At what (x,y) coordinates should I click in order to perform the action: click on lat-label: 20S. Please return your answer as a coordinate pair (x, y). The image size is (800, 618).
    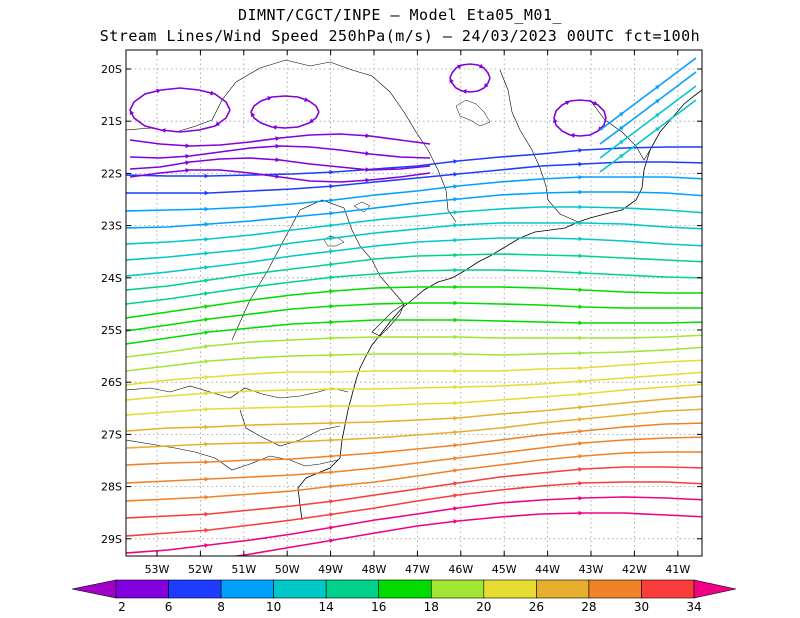
    Looking at the image, I should click on (111, 69).